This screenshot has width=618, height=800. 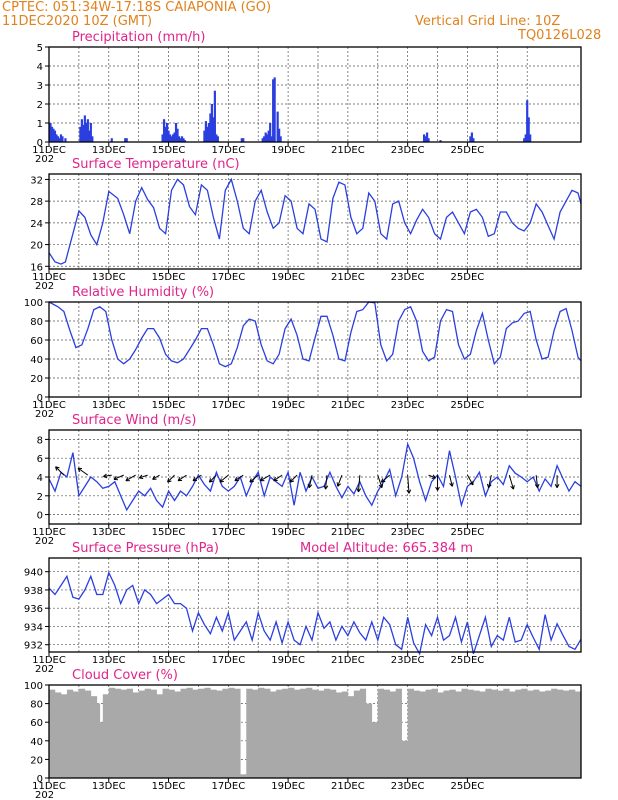 What do you see at coordinates (36, 202) in the screenshot?
I see `temperature-ytick-label: 28` at bounding box center [36, 202].